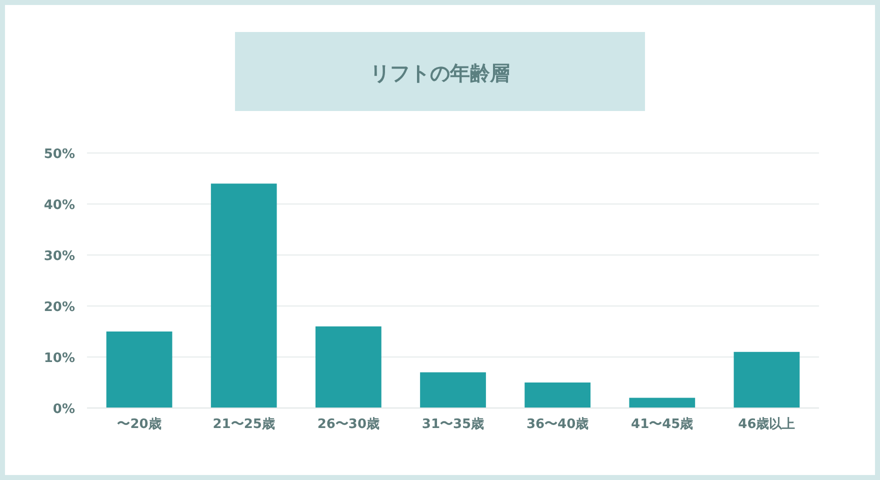 Image resolution: width=880 pixels, height=480 pixels. I want to click on y-tick-label: 10%, so click(59, 358).